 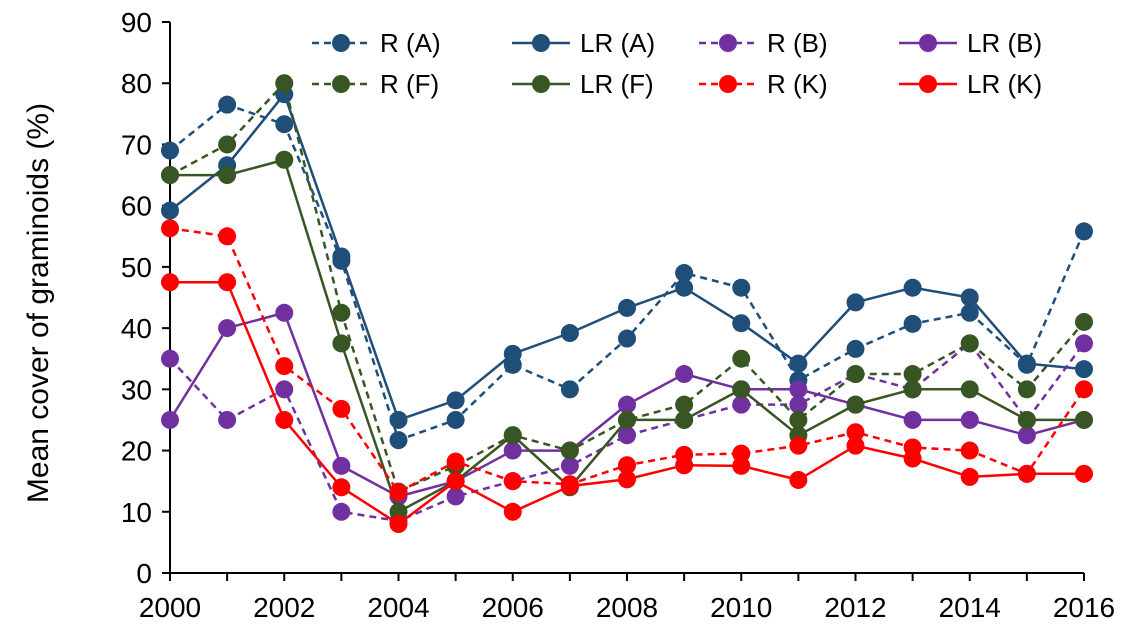 What do you see at coordinates (763, 84) in the screenshot?
I see `legend-item-r-k: R (K)` at bounding box center [763, 84].